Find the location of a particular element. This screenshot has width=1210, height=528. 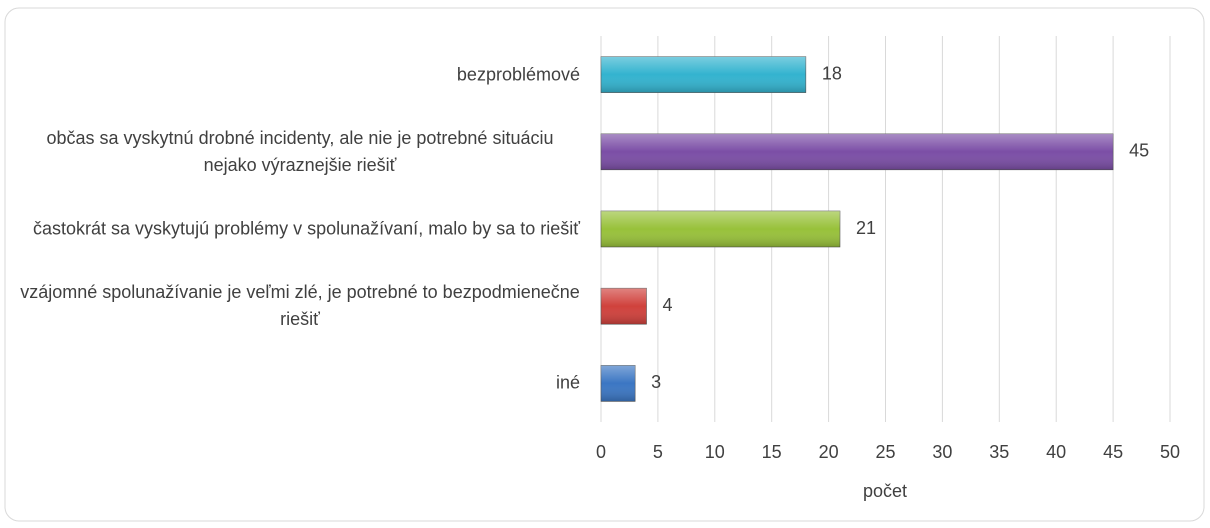

x-tick-label: 0 is located at coordinates (601, 452).